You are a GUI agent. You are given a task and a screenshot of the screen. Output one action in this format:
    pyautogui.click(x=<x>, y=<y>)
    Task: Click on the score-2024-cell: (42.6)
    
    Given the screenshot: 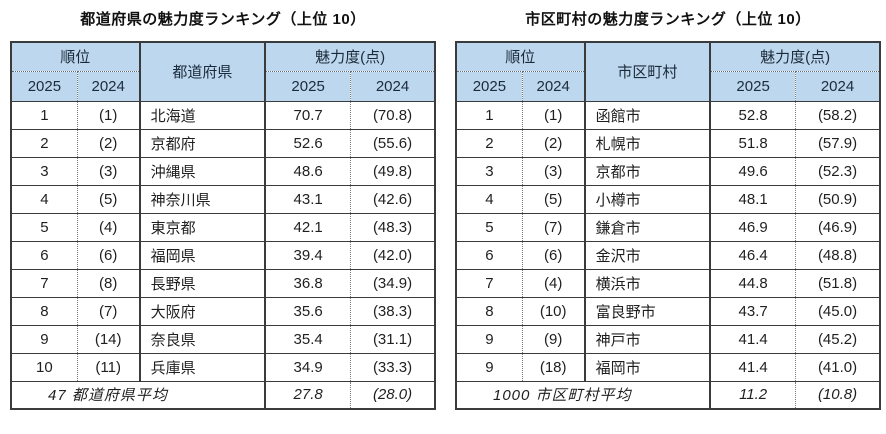 What is the action you would take?
    pyautogui.click(x=393, y=199)
    